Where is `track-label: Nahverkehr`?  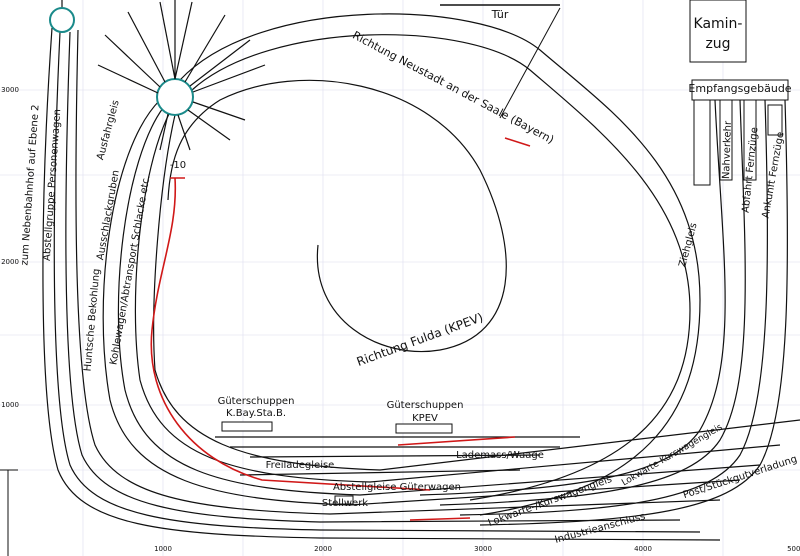 track-label: Nahverkehr is located at coordinates (727, 149).